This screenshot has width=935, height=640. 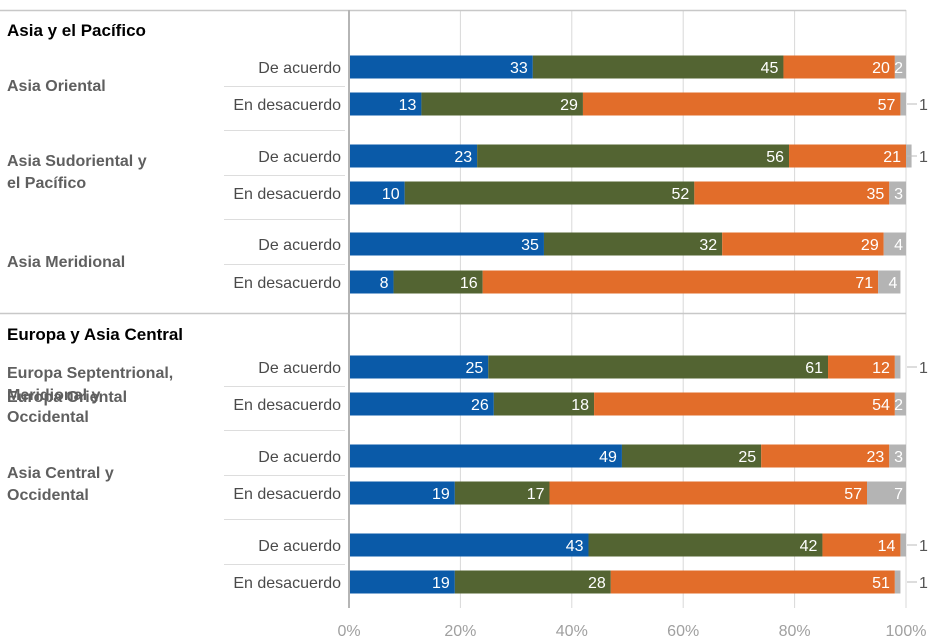 What do you see at coordinates (870, 245) in the screenshot?
I see `data-label: 29` at bounding box center [870, 245].